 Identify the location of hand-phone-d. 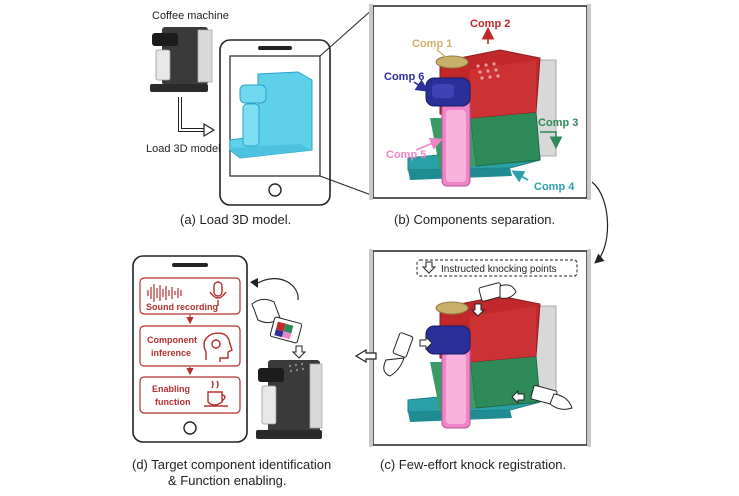
(277, 321).